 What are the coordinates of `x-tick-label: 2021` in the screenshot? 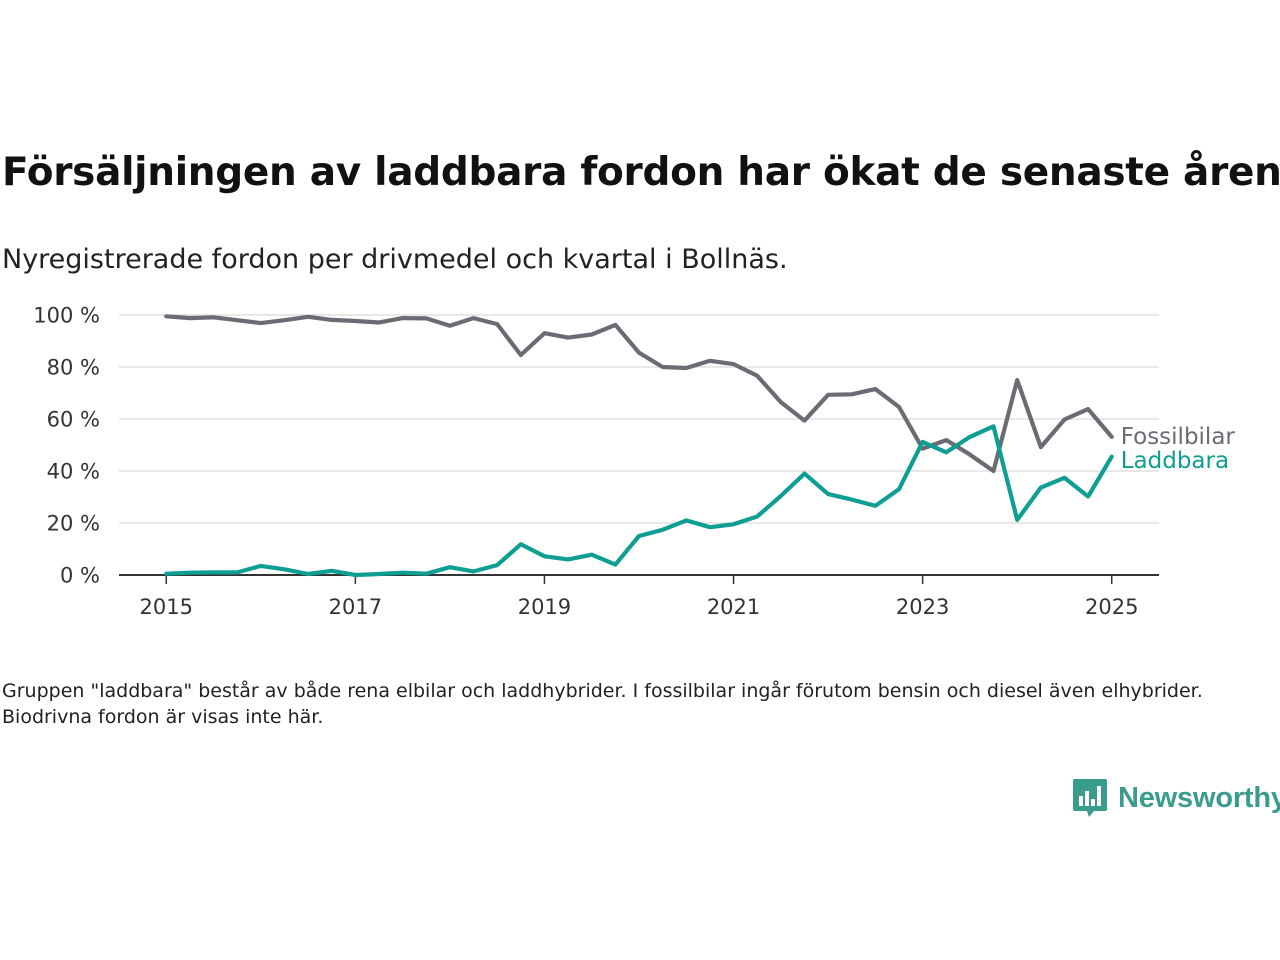 It's located at (733, 607).